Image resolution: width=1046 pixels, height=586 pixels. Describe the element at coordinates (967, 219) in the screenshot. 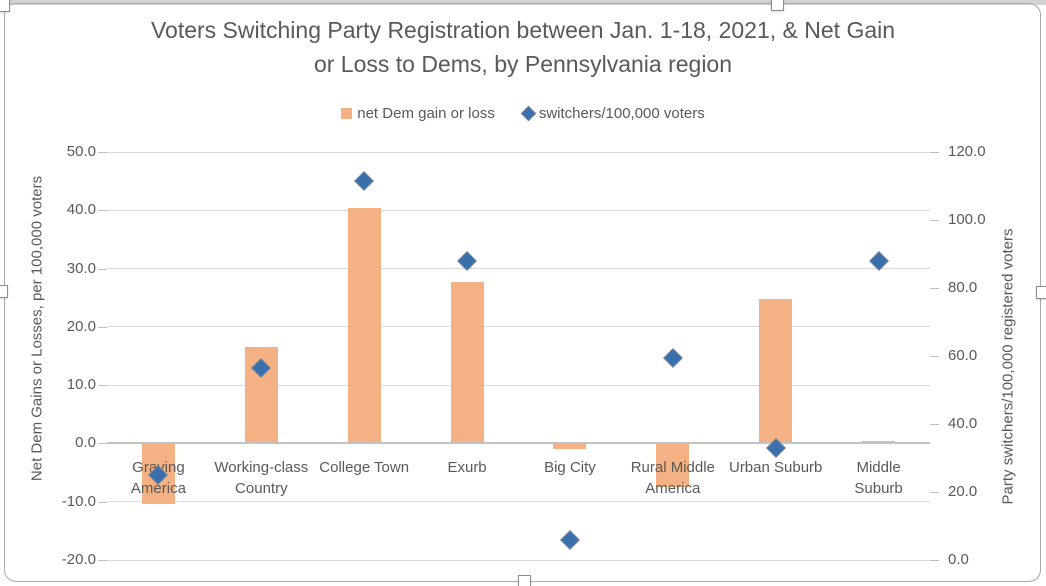

I see `right-axis-tick-label: 100.0` at that location.